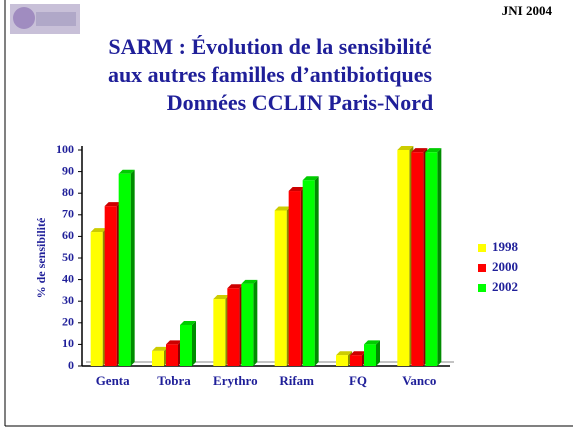  What do you see at coordinates (296, 380) in the screenshot?
I see `x-tick-label: Rifam` at bounding box center [296, 380].